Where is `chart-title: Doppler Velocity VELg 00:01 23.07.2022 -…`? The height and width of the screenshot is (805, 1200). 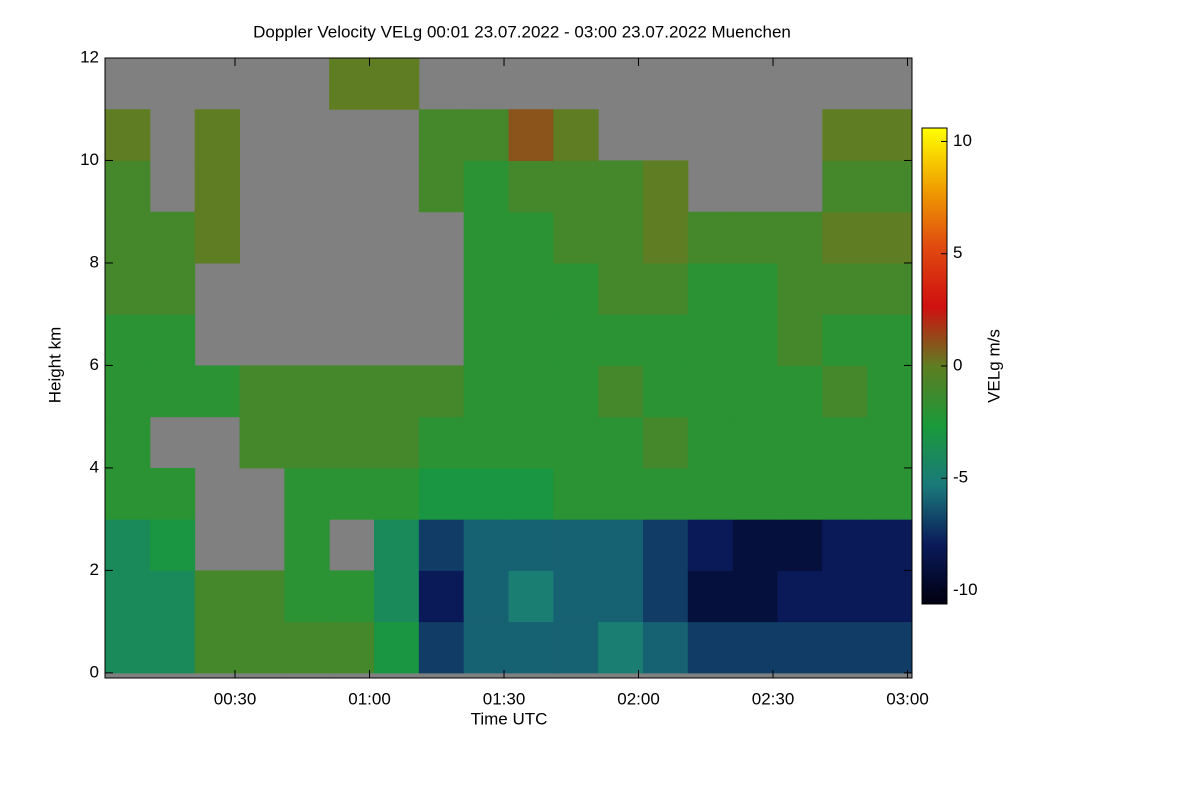 chart-title: Doppler Velocity VELg 00:01 23.07.2022 -… is located at coordinates (522, 31).